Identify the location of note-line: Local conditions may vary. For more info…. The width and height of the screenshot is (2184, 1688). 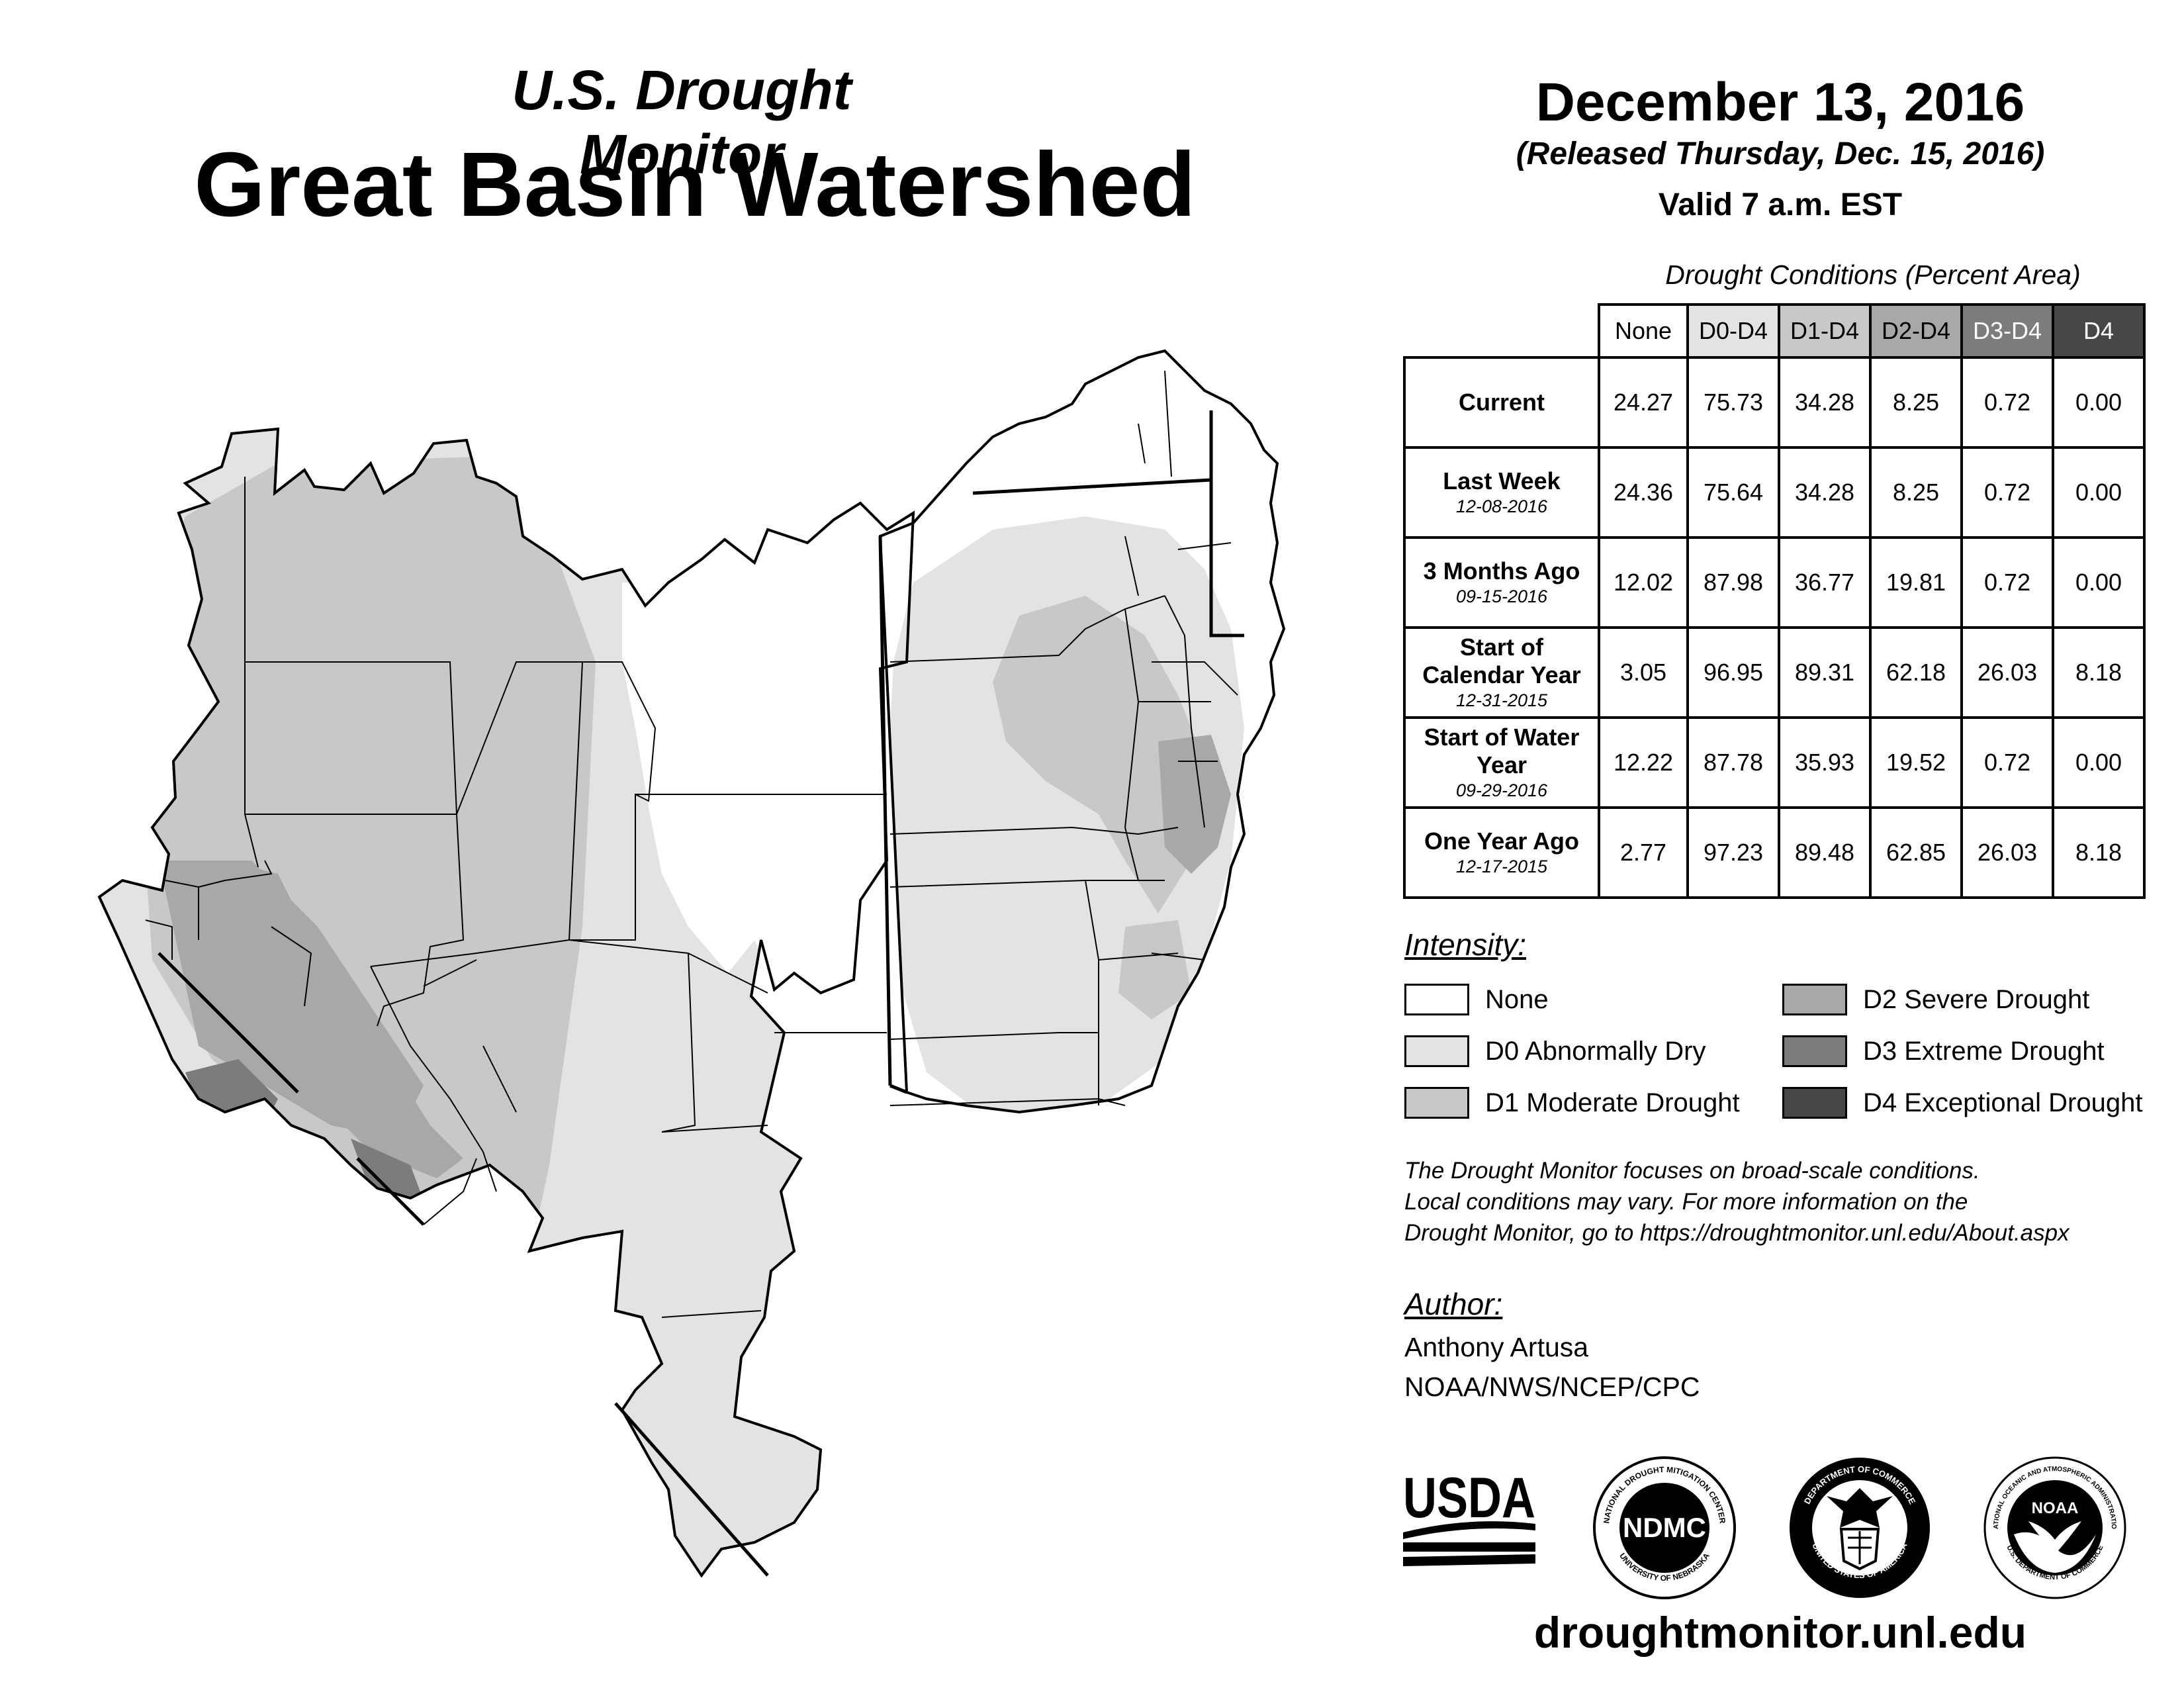
(1686, 1202).